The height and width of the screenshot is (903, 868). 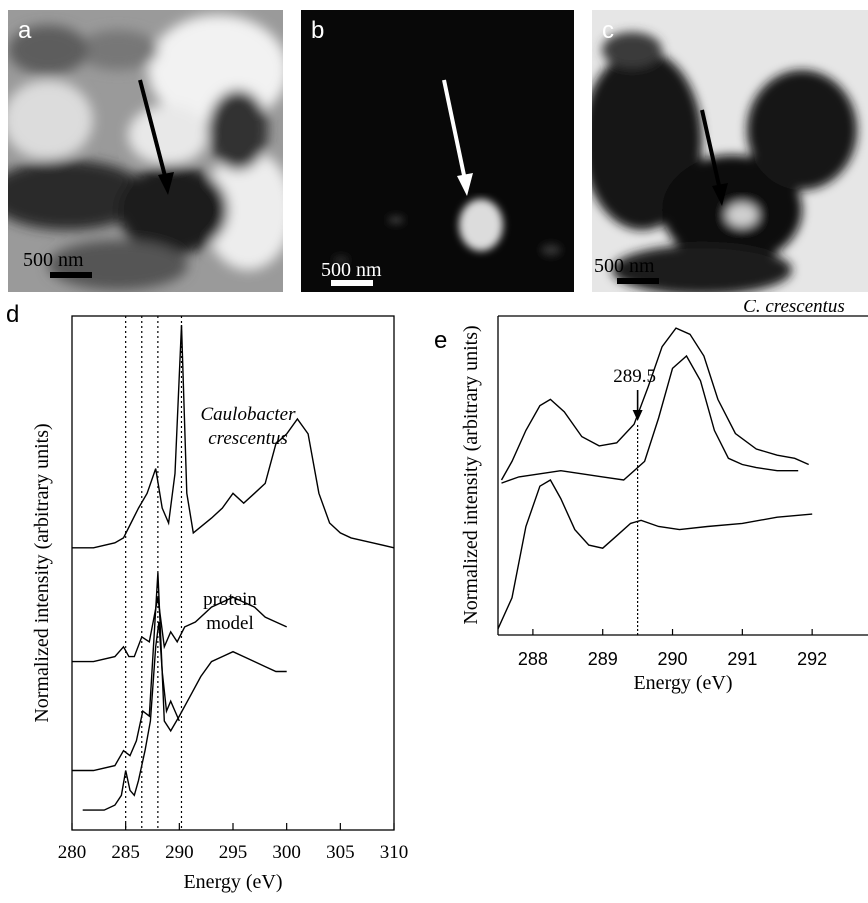 What do you see at coordinates (233, 852) in the screenshot?
I see `plot-d-xtick-label: 295` at bounding box center [233, 852].